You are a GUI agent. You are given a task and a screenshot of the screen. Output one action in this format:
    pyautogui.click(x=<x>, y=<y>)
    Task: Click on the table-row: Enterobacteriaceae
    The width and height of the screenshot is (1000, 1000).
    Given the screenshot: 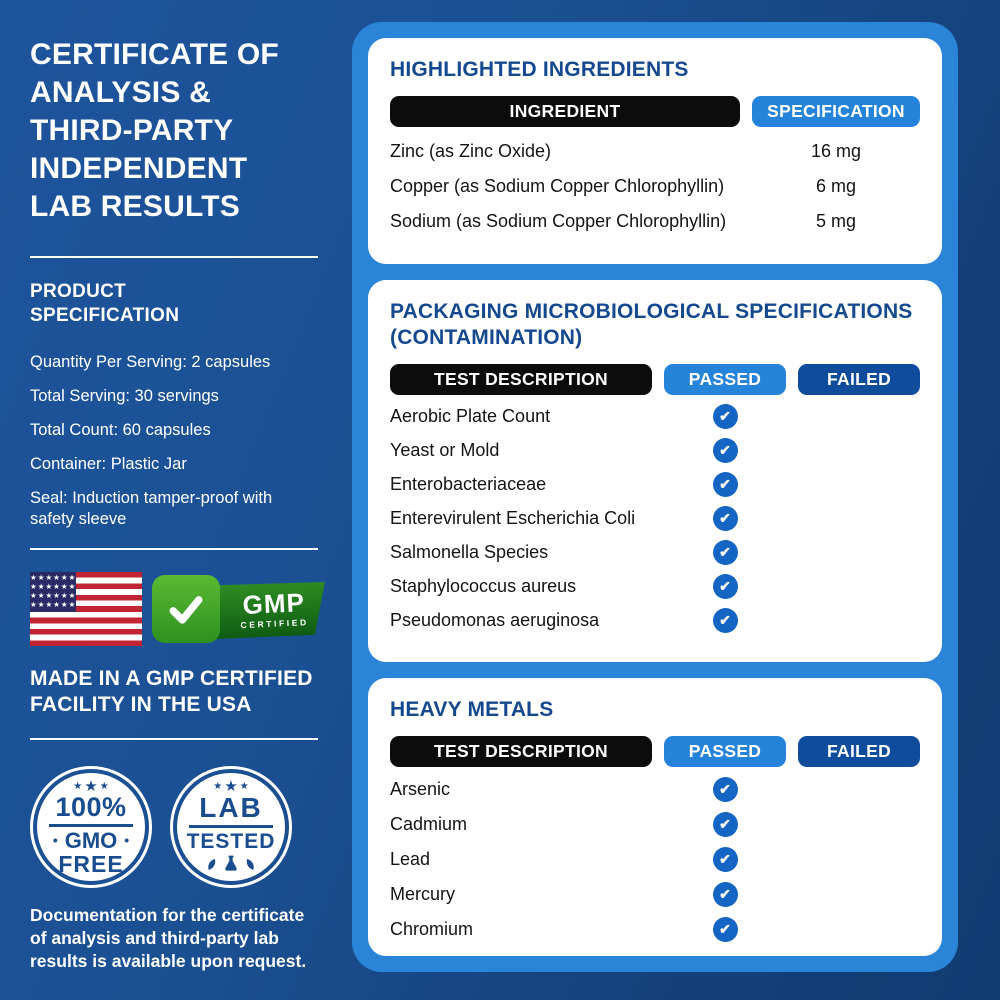 What is the action you would take?
    pyautogui.click(x=655, y=484)
    